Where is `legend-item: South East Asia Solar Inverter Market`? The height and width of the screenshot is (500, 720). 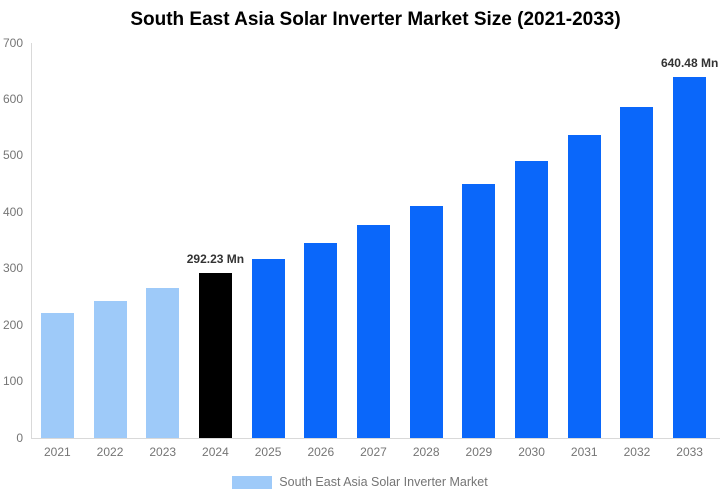
legend-item: South East Asia Solar Inverter Market is located at coordinates (360, 482).